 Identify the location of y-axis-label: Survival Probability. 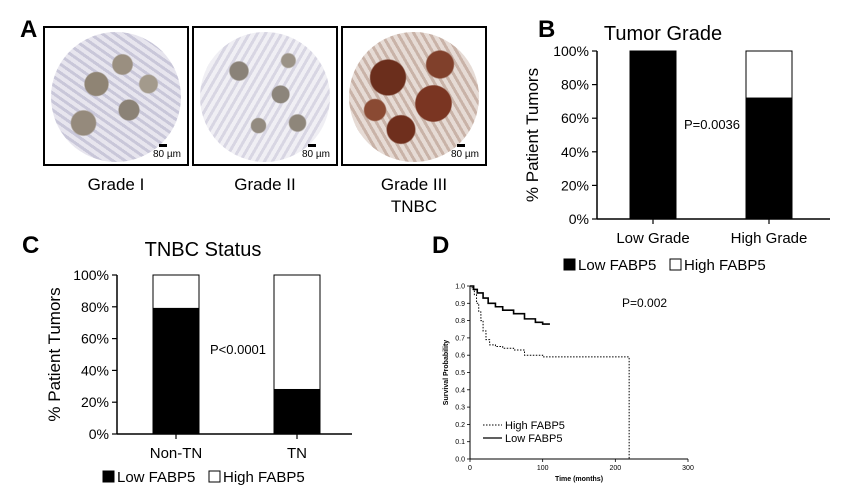
(446, 372).